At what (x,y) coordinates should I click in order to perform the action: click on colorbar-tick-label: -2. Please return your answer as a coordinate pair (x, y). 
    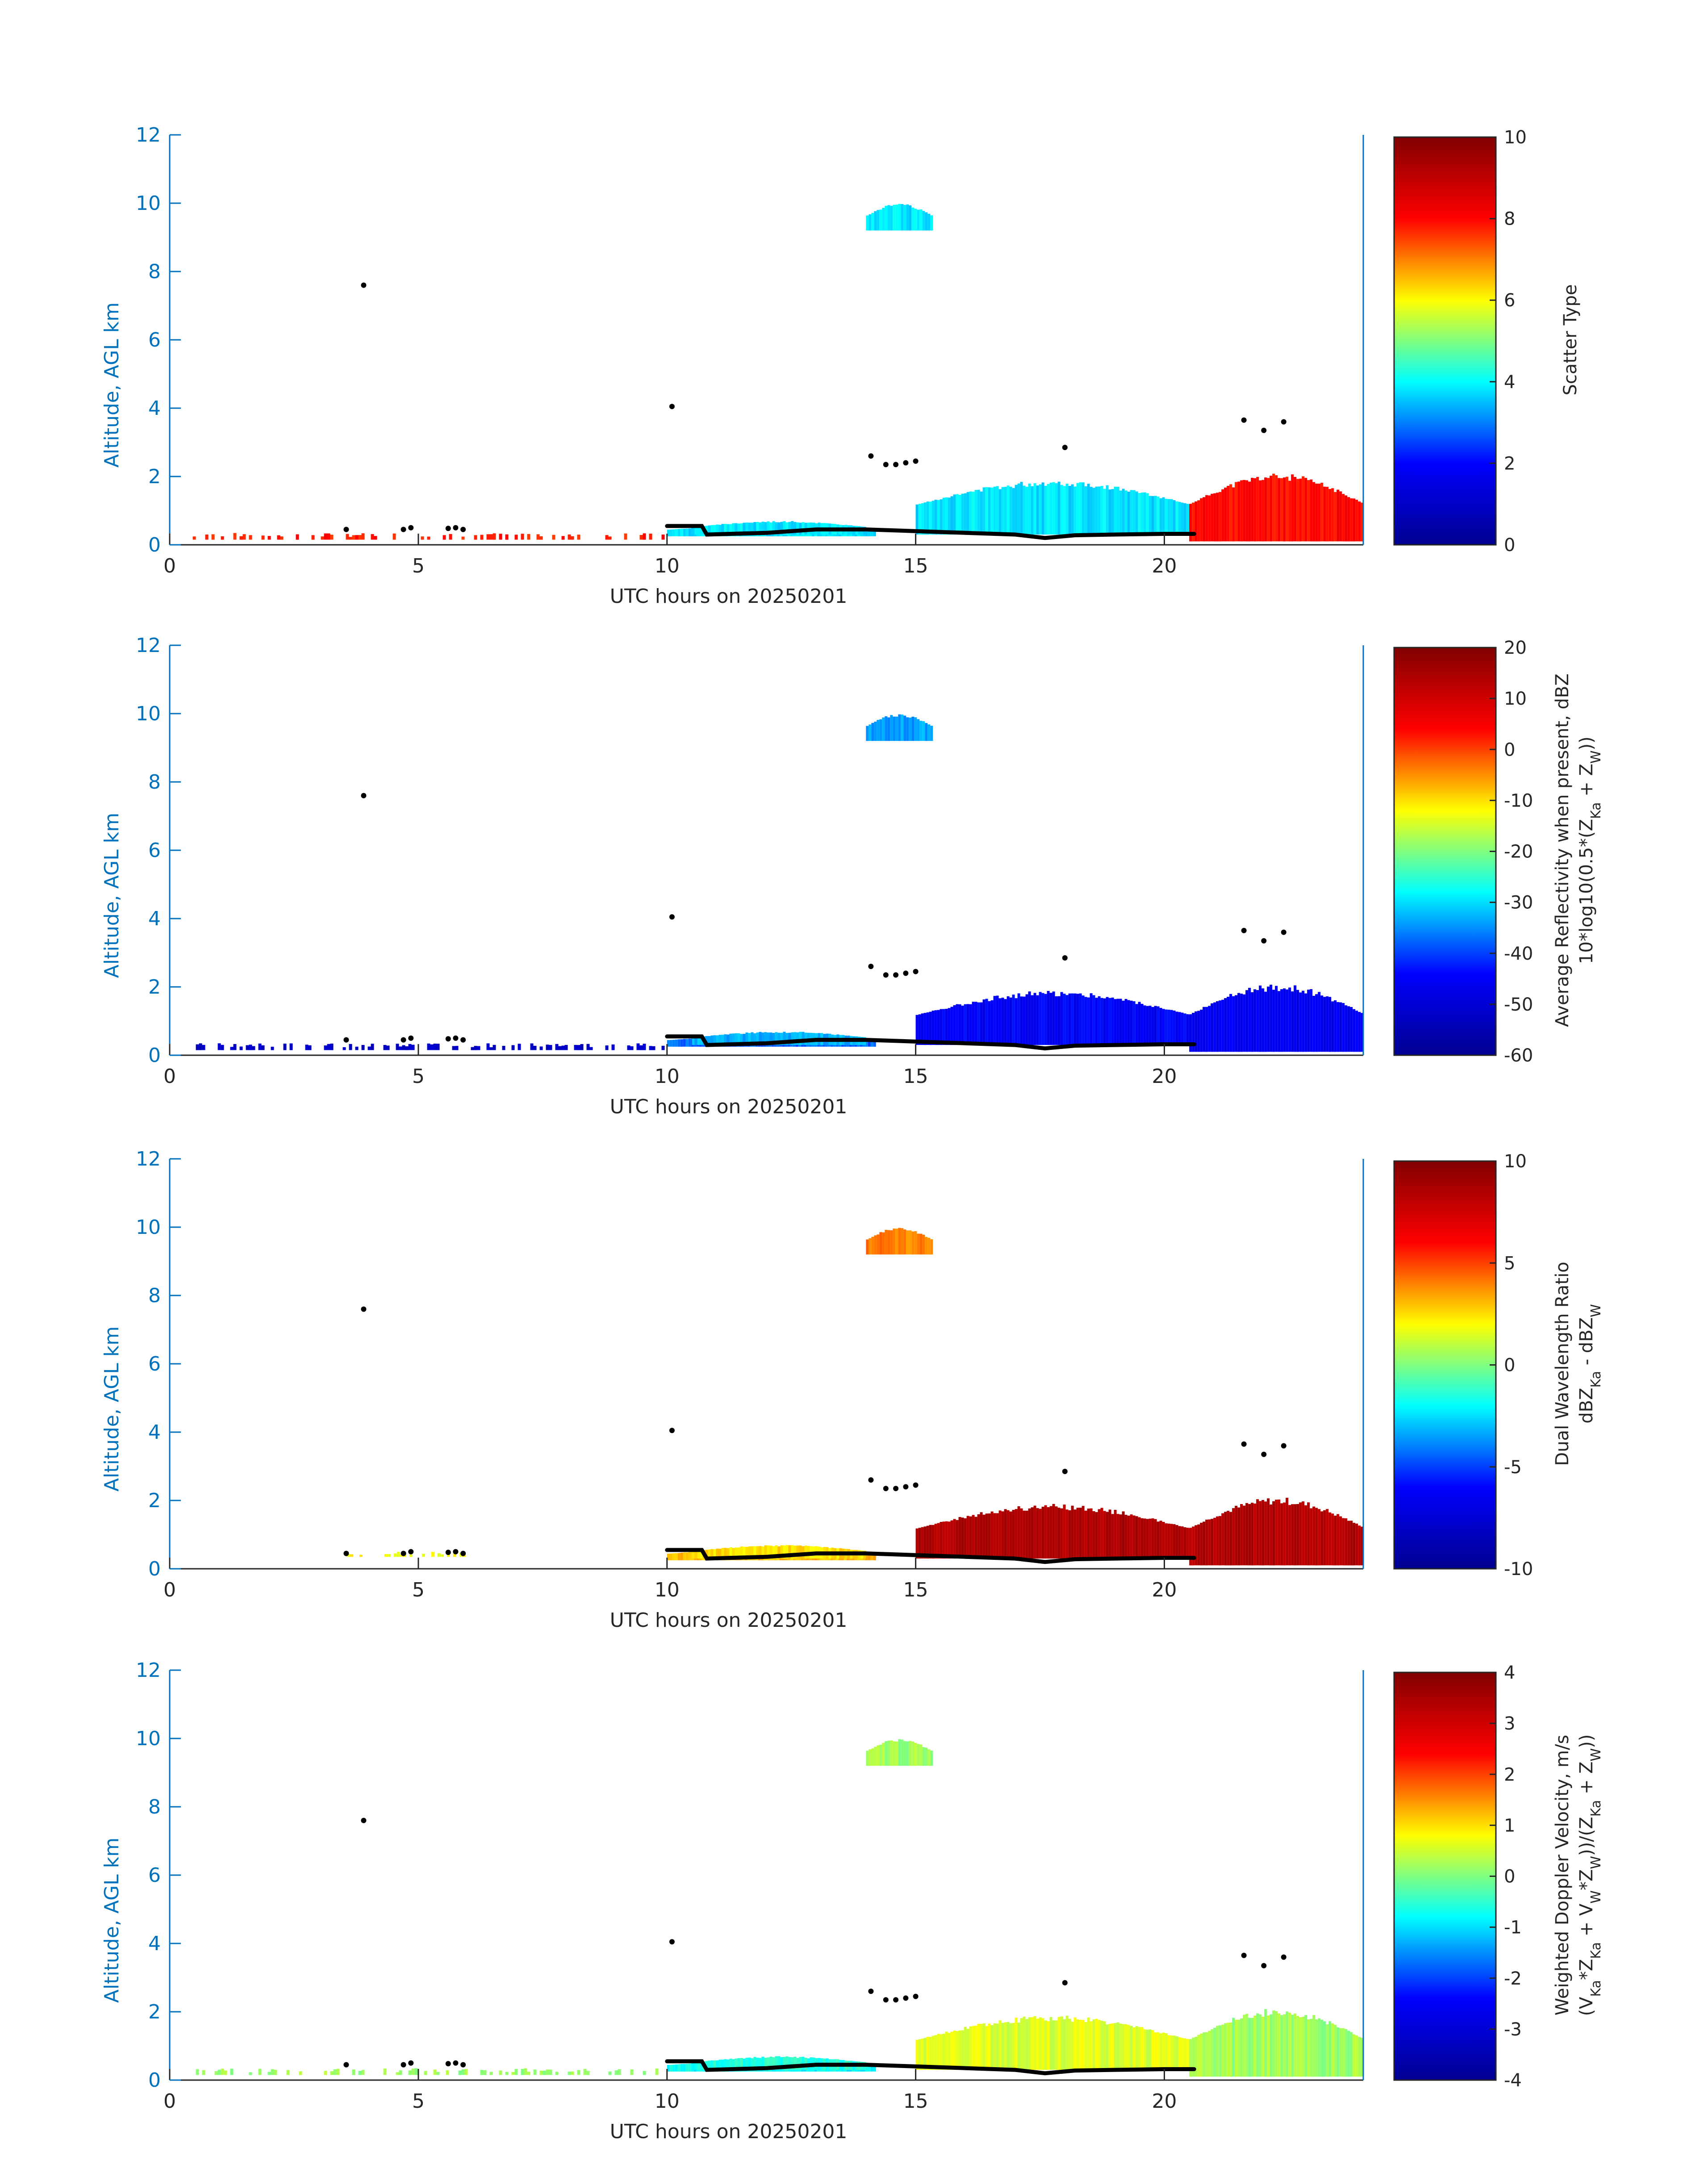
    Looking at the image, I should click on (1513, 1978).